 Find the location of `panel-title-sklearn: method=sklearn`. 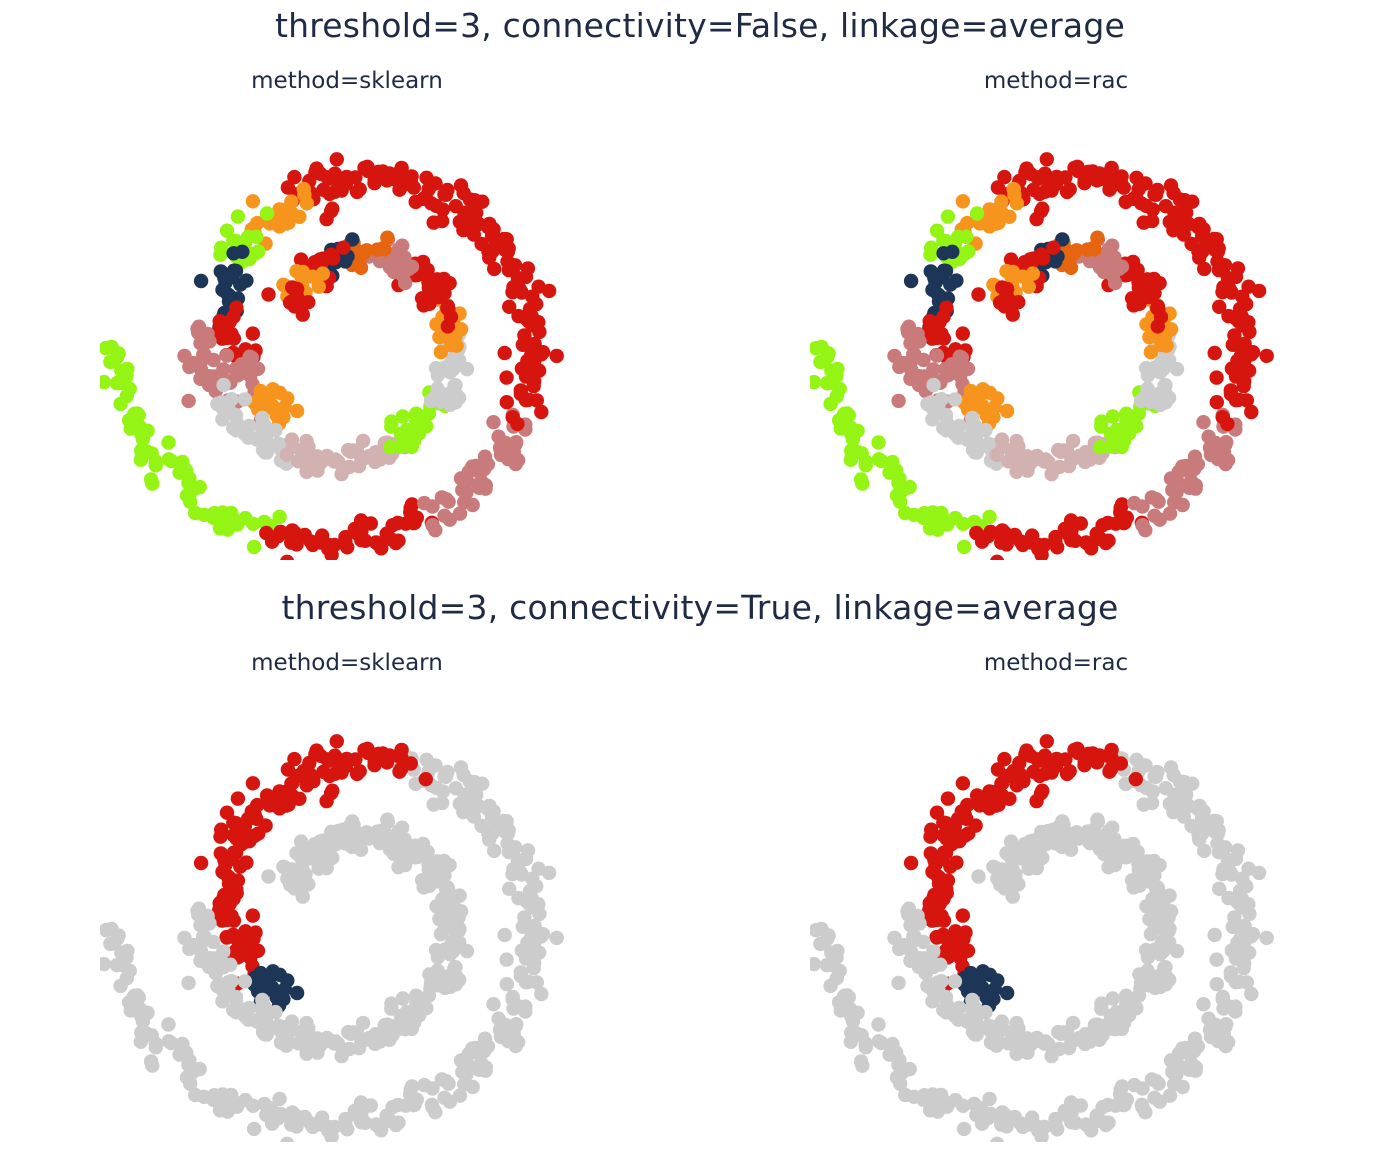

panel-title-sklearn: method=sklearn is located at coordinates (347, 663).